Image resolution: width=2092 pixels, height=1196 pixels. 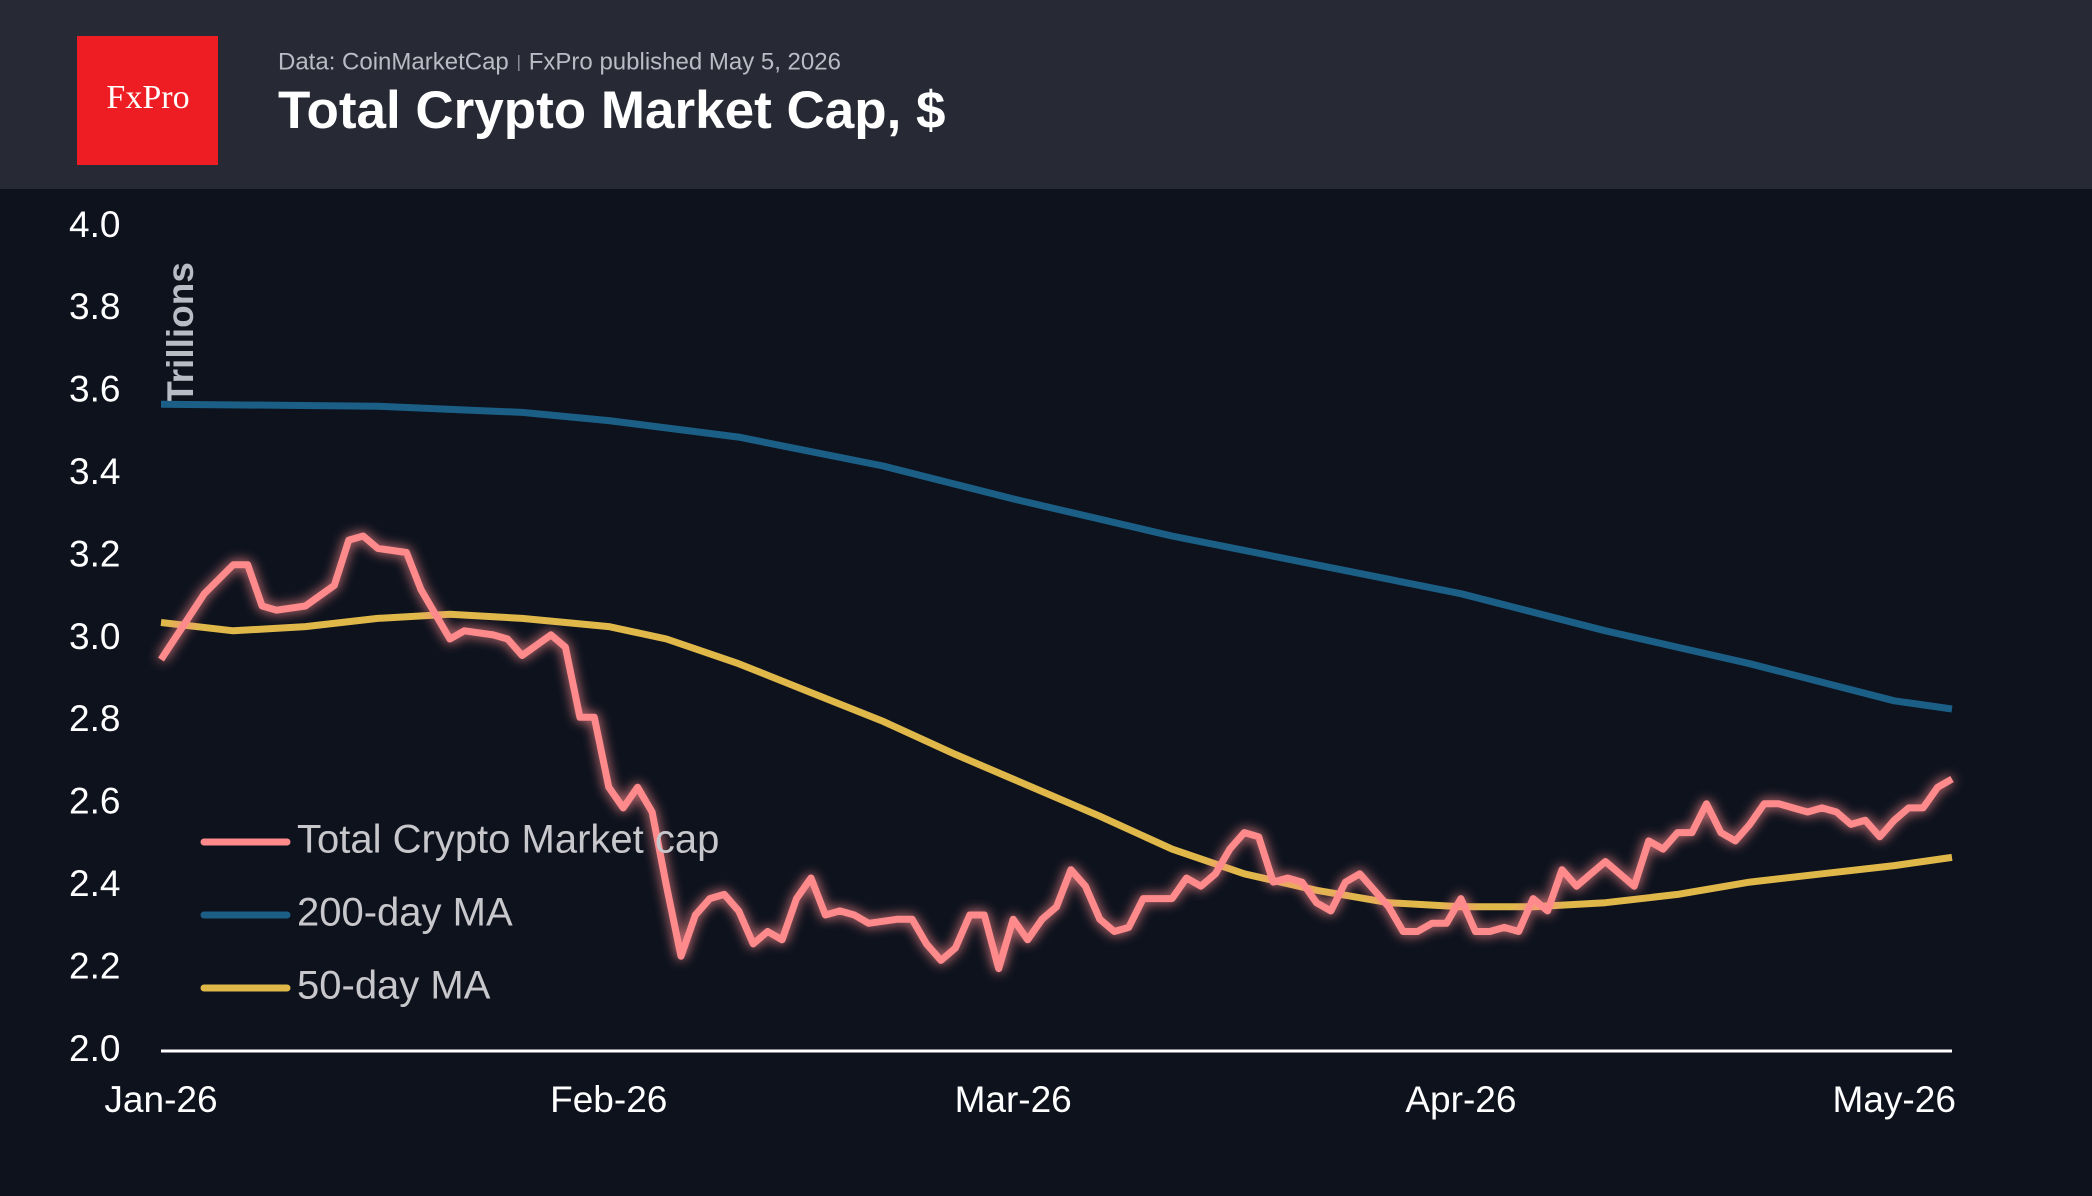 What do you see at coordinates (94, 389) in the screenshot?
I see `y-tick-label: 3.6` at bounding box center [94, 389].